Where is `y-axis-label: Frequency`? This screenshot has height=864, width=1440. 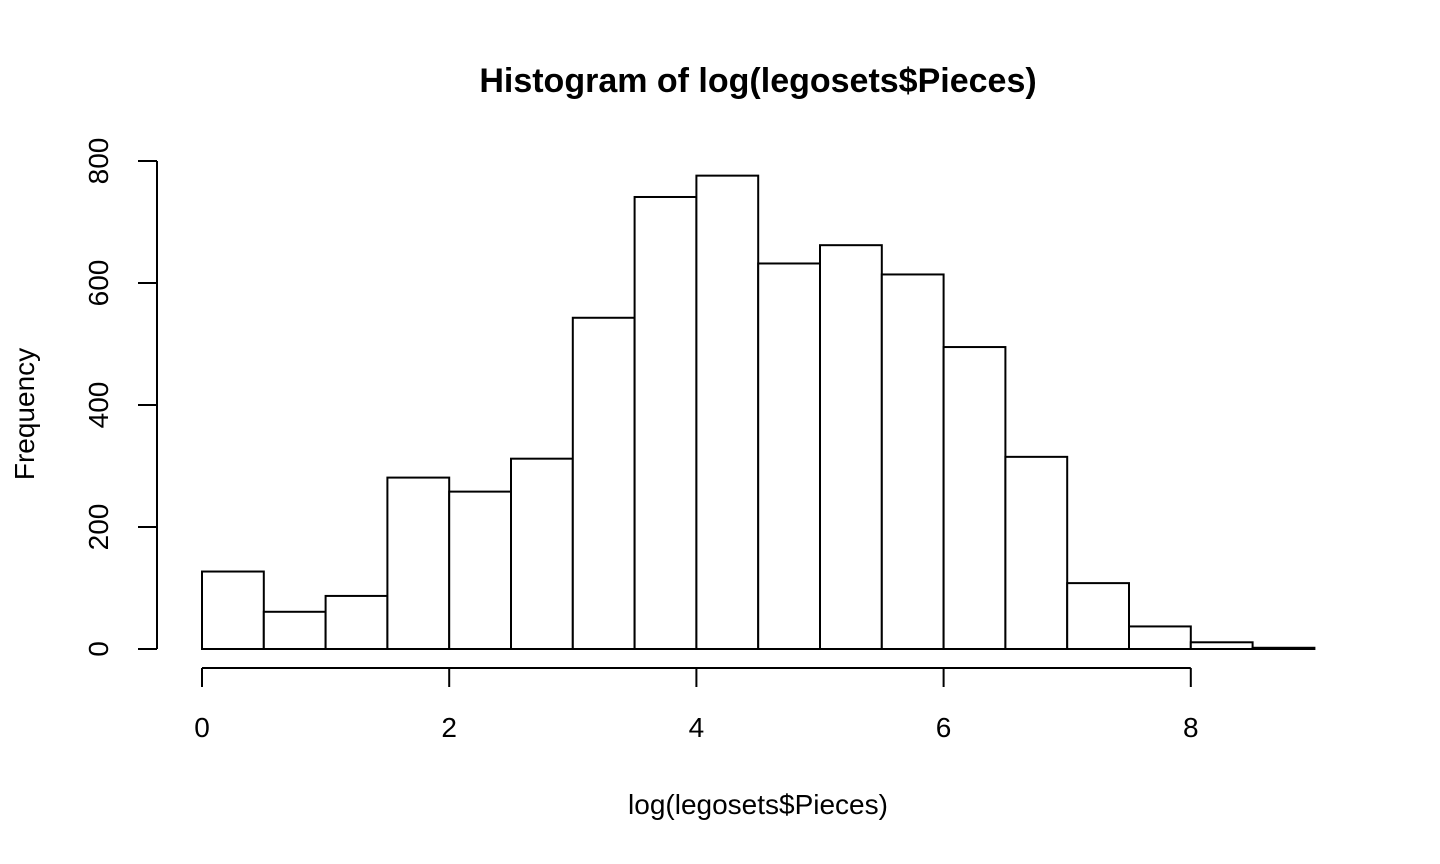 y-axis-label: Frequency is located at coordinates (24, 414).